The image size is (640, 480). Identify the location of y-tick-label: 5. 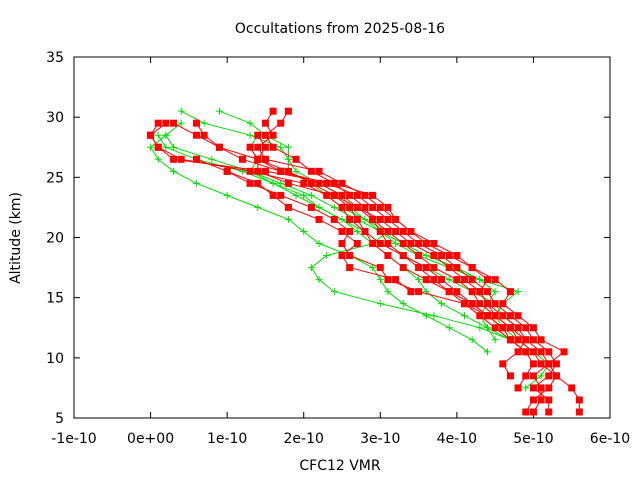
(59, 419).